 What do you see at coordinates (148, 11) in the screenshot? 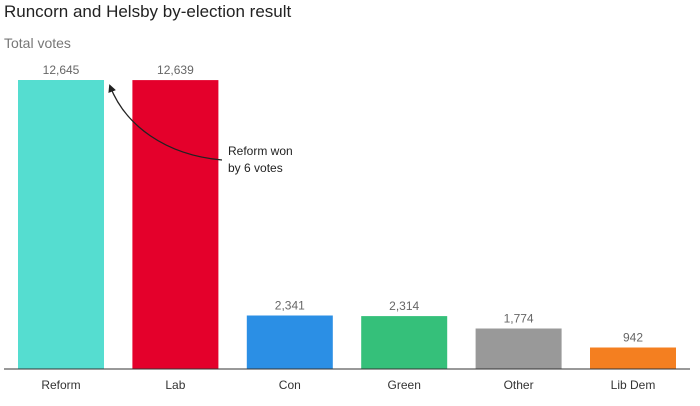
I see `chart-title: Runcorn and Helsby by-election result` at bounding box center [148, 11].